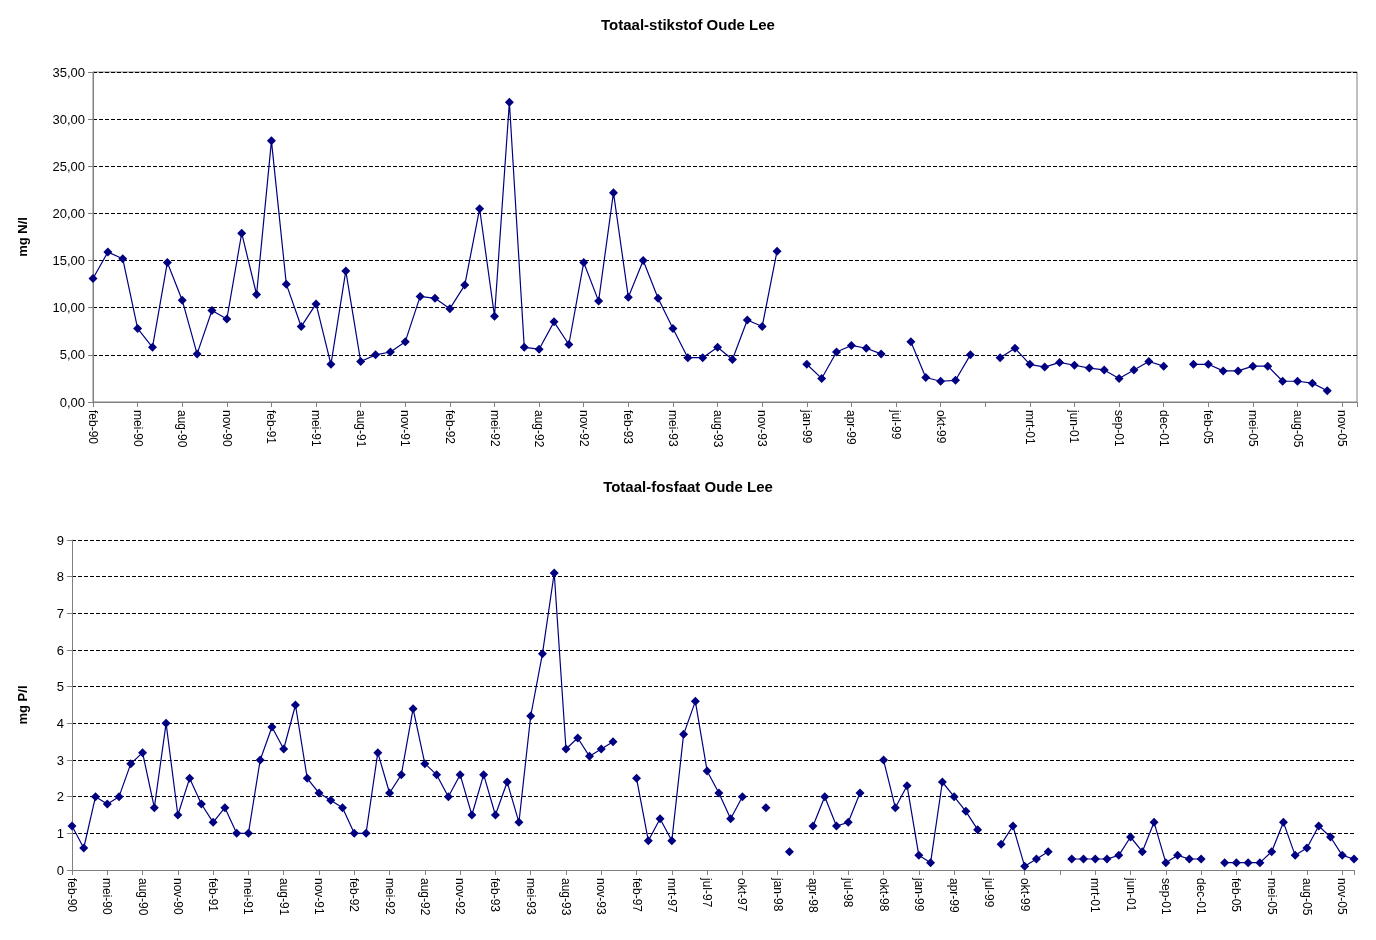 The image size is (1376, 940). I want to click on x-tick-label: okt-97, so click(742, 895).